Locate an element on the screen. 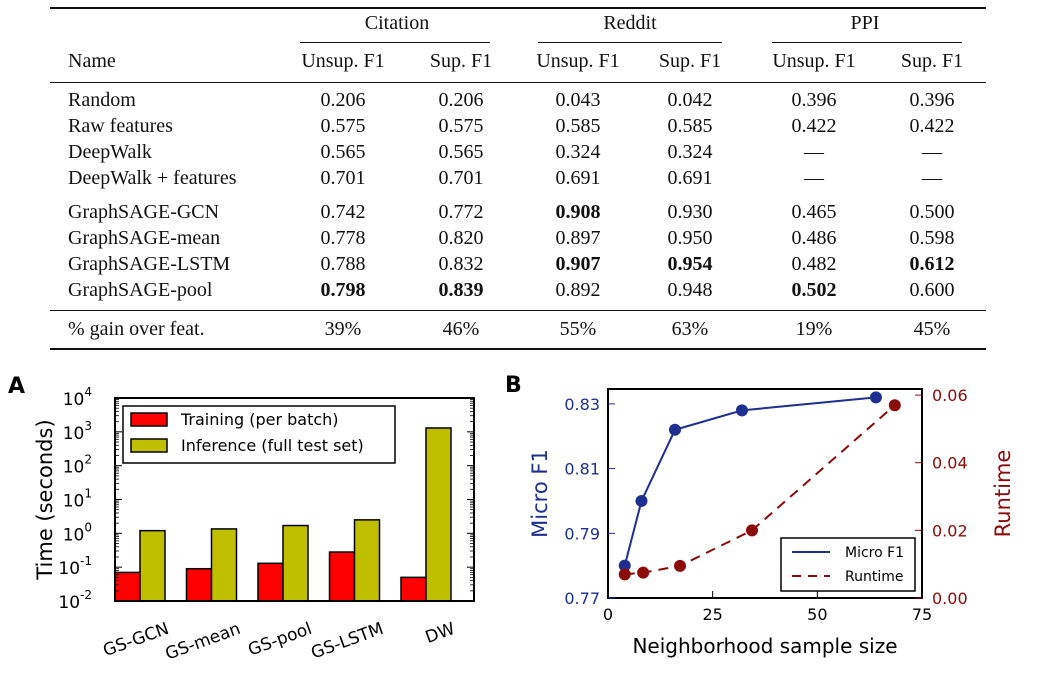 The image size is (1038, 682). gain-row-name: % gain over feat. is located at coordinates (136, 329).